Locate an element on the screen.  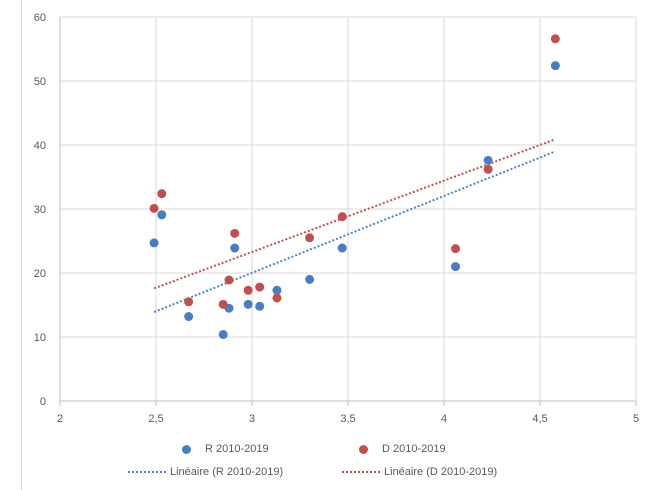
legend-item-d-trend: Linéaire (D 2010-2019) is located at coordinates (419, 472).